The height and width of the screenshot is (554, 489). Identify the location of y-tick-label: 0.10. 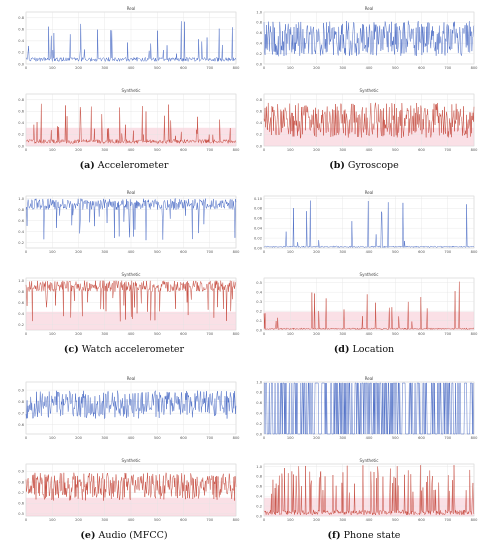
(258, 199).